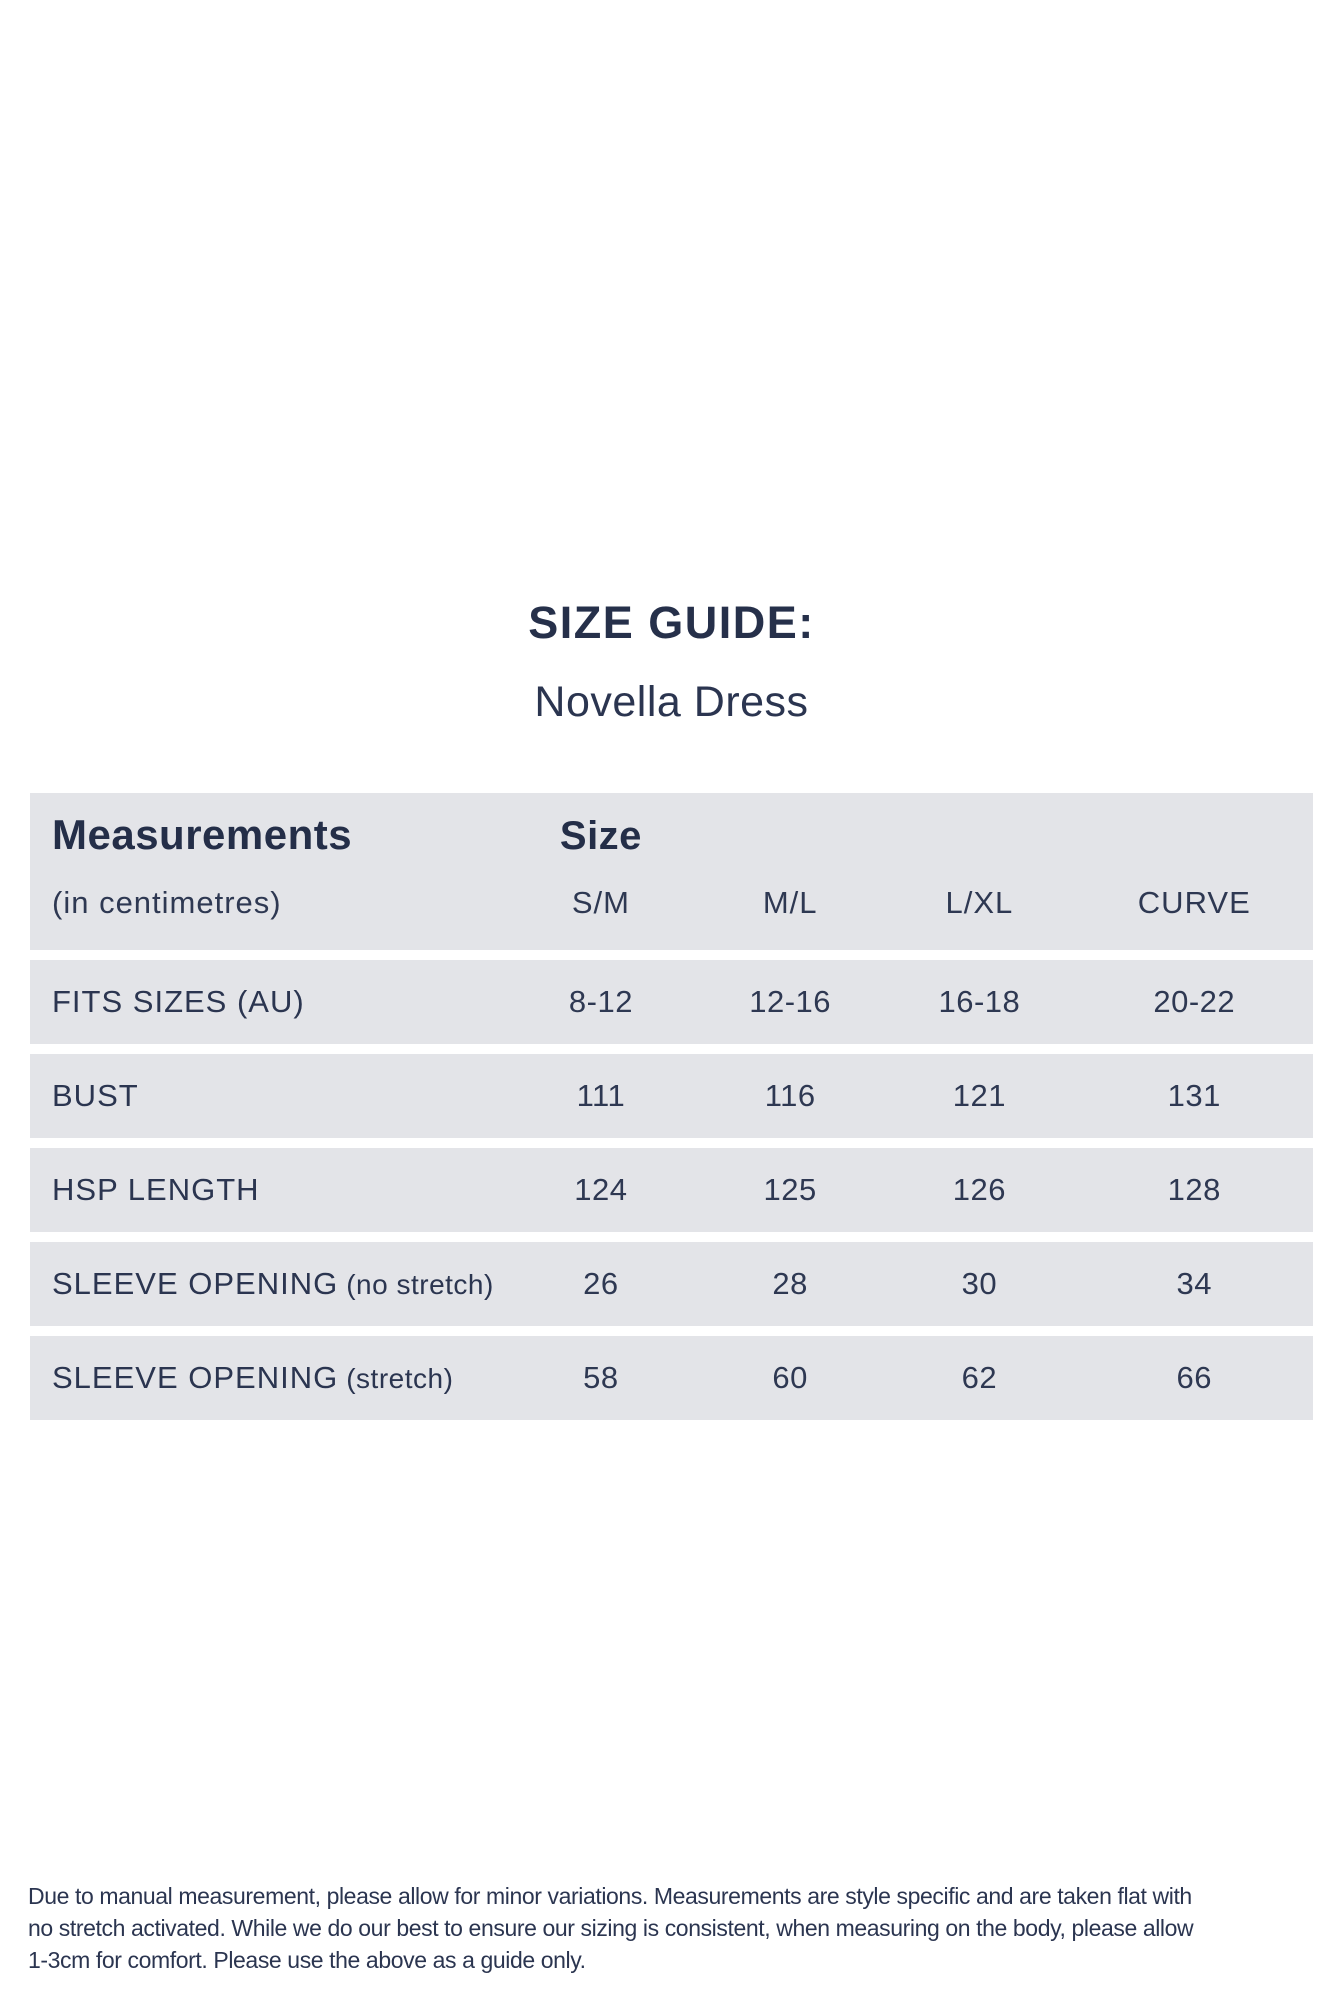  What do you see at coordinates (671, 1190) in the screenshot?
I see `table-row-hsp-length: HSP LENGTH 124 125 126 128` at bounding box center [671, 1190].